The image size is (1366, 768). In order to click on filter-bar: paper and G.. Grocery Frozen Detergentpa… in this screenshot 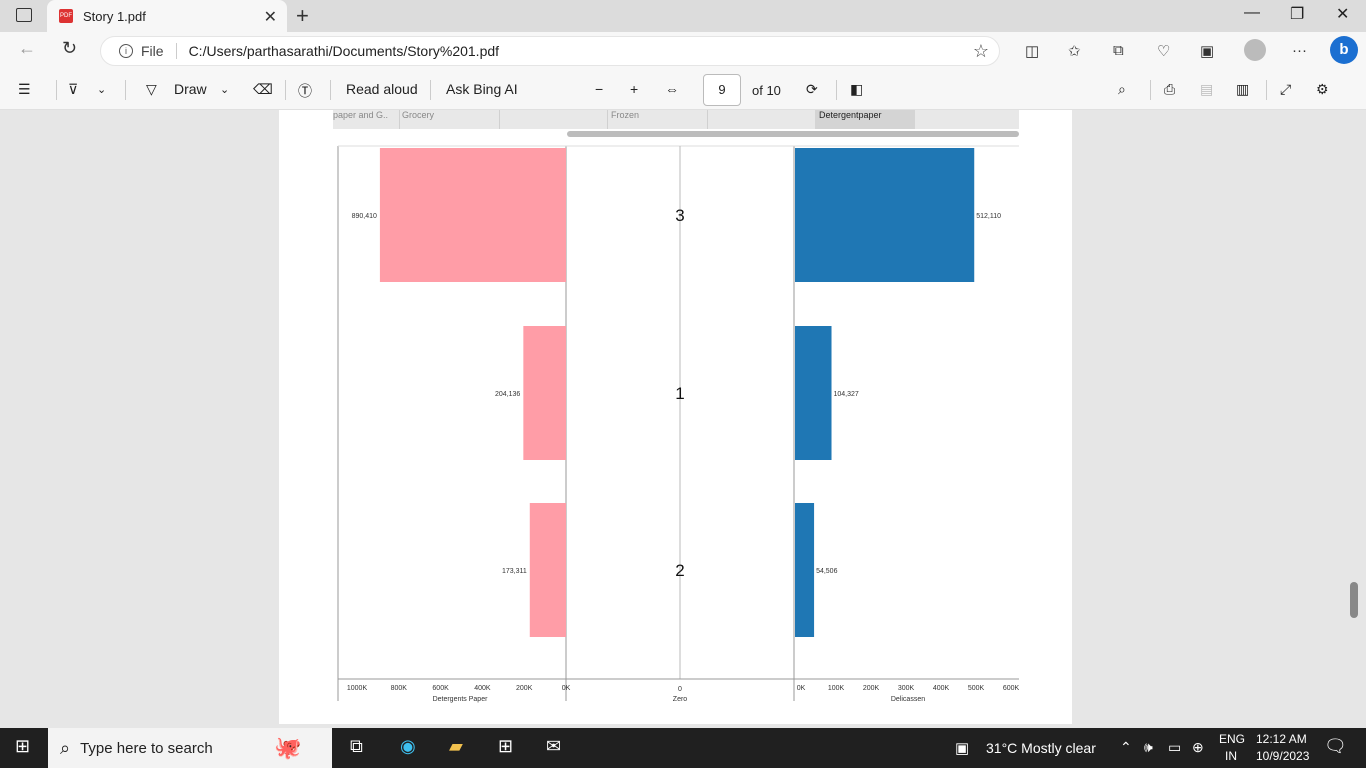, I will do `click(676, 119)`.